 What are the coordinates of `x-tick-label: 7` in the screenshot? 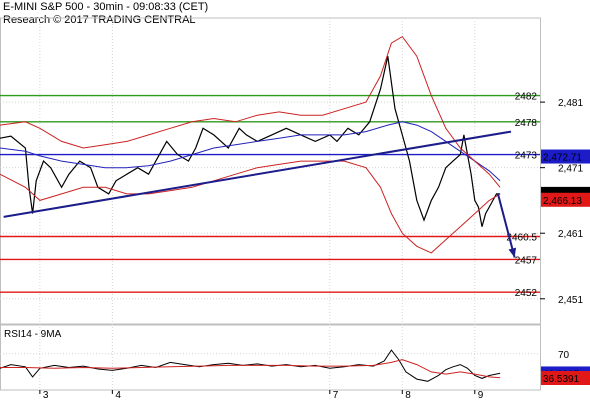 It's located at (336, 395).